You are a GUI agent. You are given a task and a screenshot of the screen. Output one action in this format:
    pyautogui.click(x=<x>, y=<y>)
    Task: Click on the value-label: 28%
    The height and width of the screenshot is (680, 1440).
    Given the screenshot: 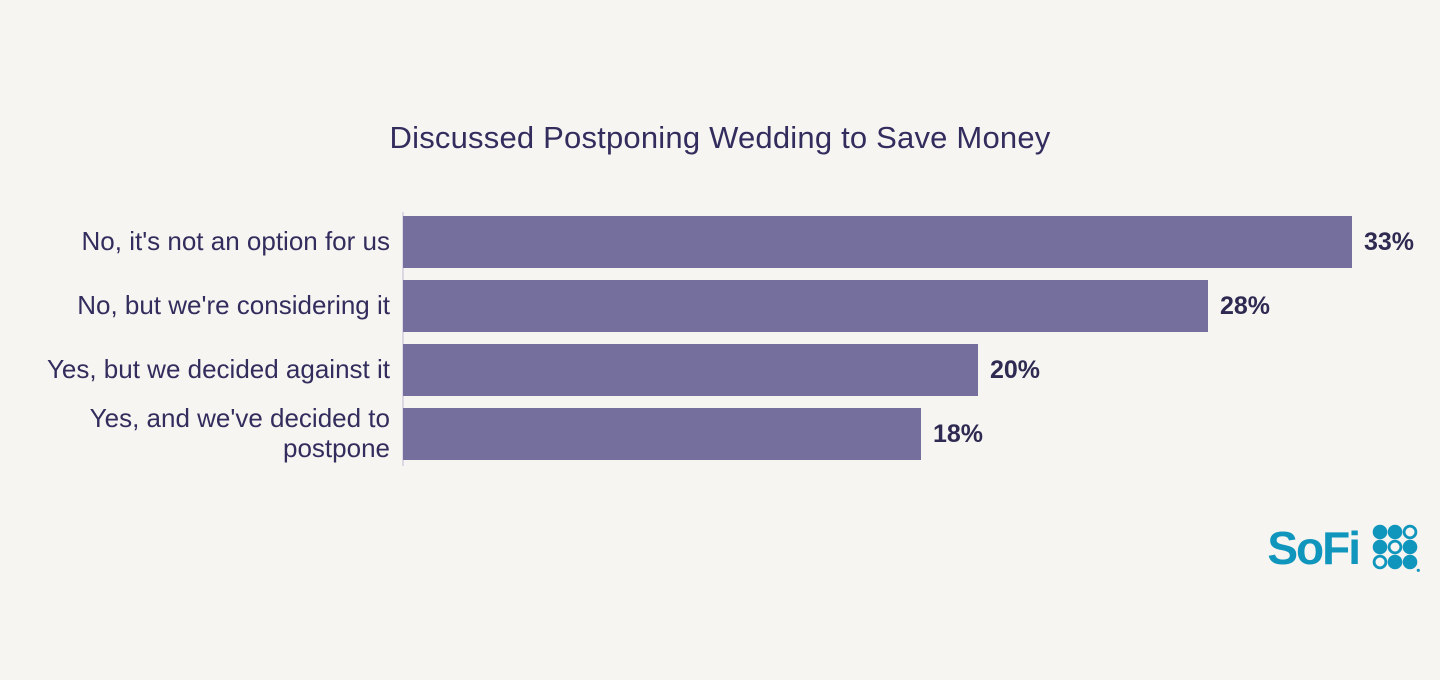 What is the action you would take?
    pyautogui.click(x=1245, y=305)
    